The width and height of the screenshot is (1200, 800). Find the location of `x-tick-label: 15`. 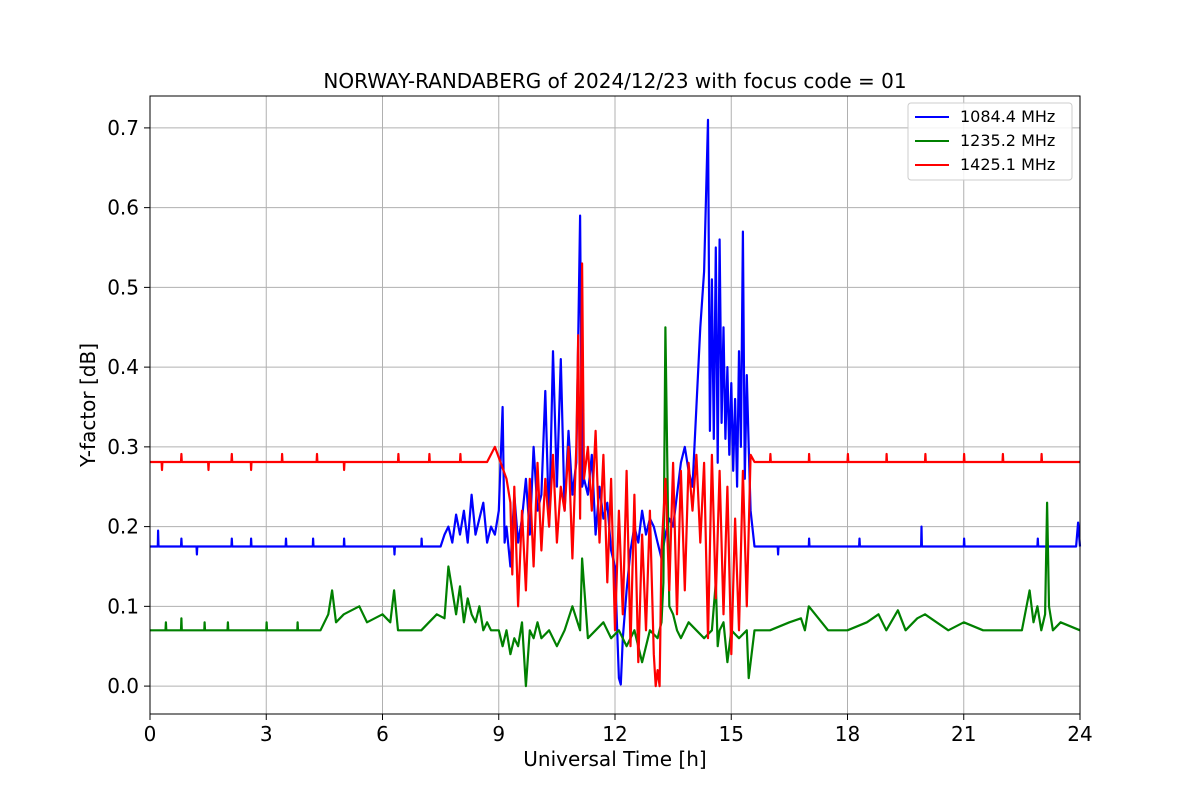

x-tick-label: 15 is located at coordinates (731, 734).